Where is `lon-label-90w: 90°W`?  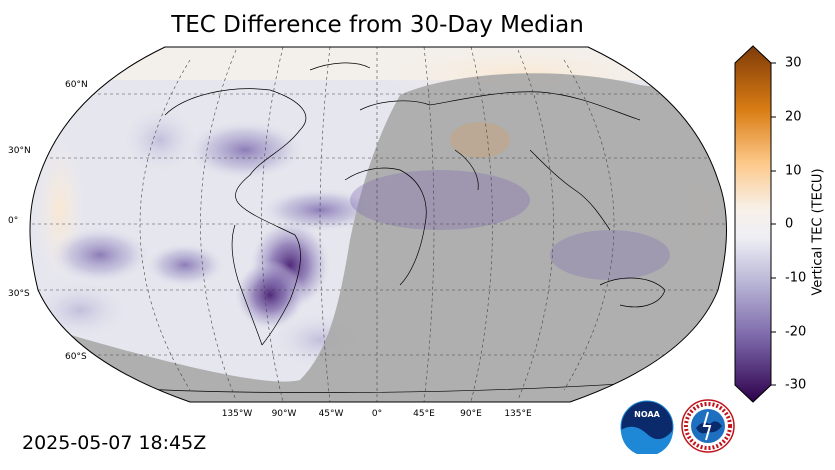
lon-label-90w: 90°W is located at coordinates (284, 414).